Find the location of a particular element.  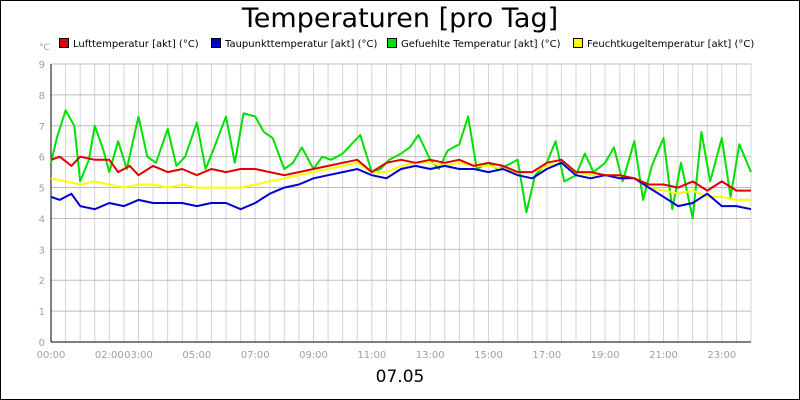

date-label: 07.05 is located at coordinates (400, 377).